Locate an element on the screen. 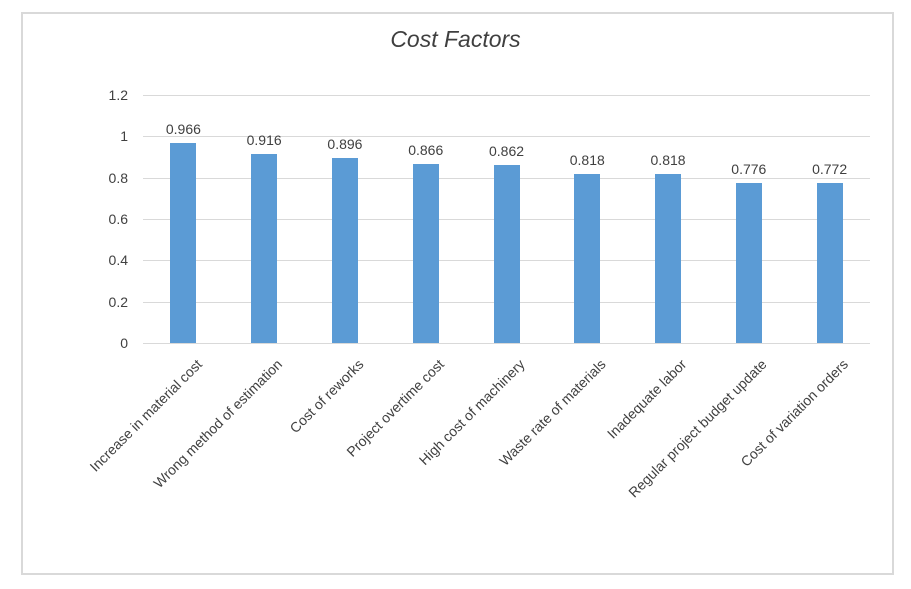 This screenshot has width=911, height=589. bar-value-label: 0.866 is located at coordinates (426, 150).